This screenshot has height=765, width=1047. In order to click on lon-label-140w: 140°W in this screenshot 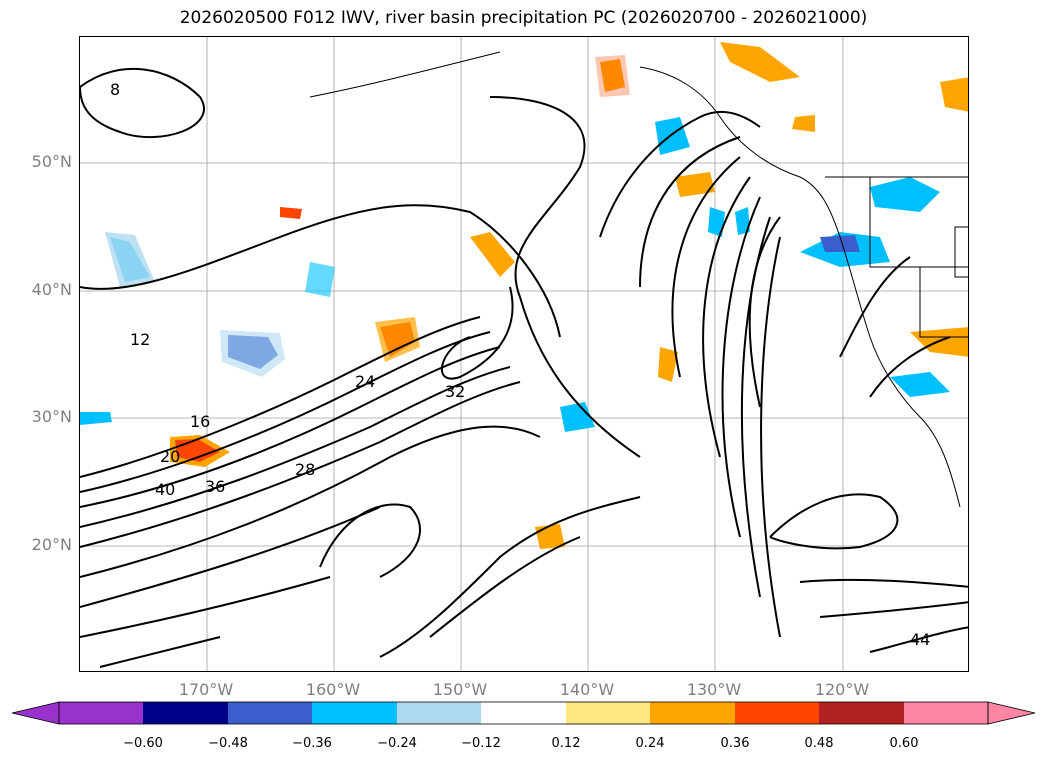, I will do `click(587, 689)`.